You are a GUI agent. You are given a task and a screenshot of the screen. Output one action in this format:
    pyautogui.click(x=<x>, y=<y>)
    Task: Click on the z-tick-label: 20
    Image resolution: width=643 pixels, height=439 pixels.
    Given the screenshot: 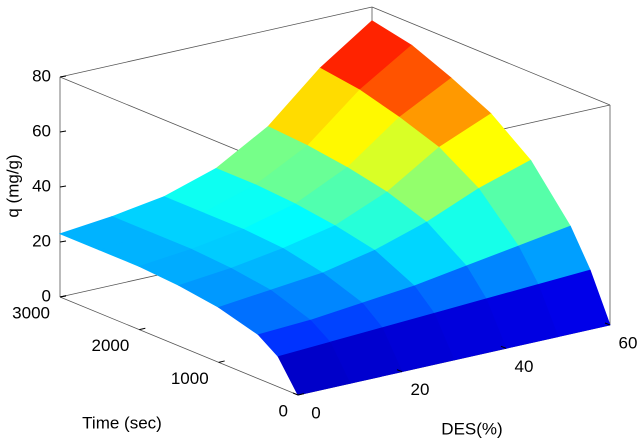 What is the action you would take?
    pyautogui.click(x=41, y=240)
    